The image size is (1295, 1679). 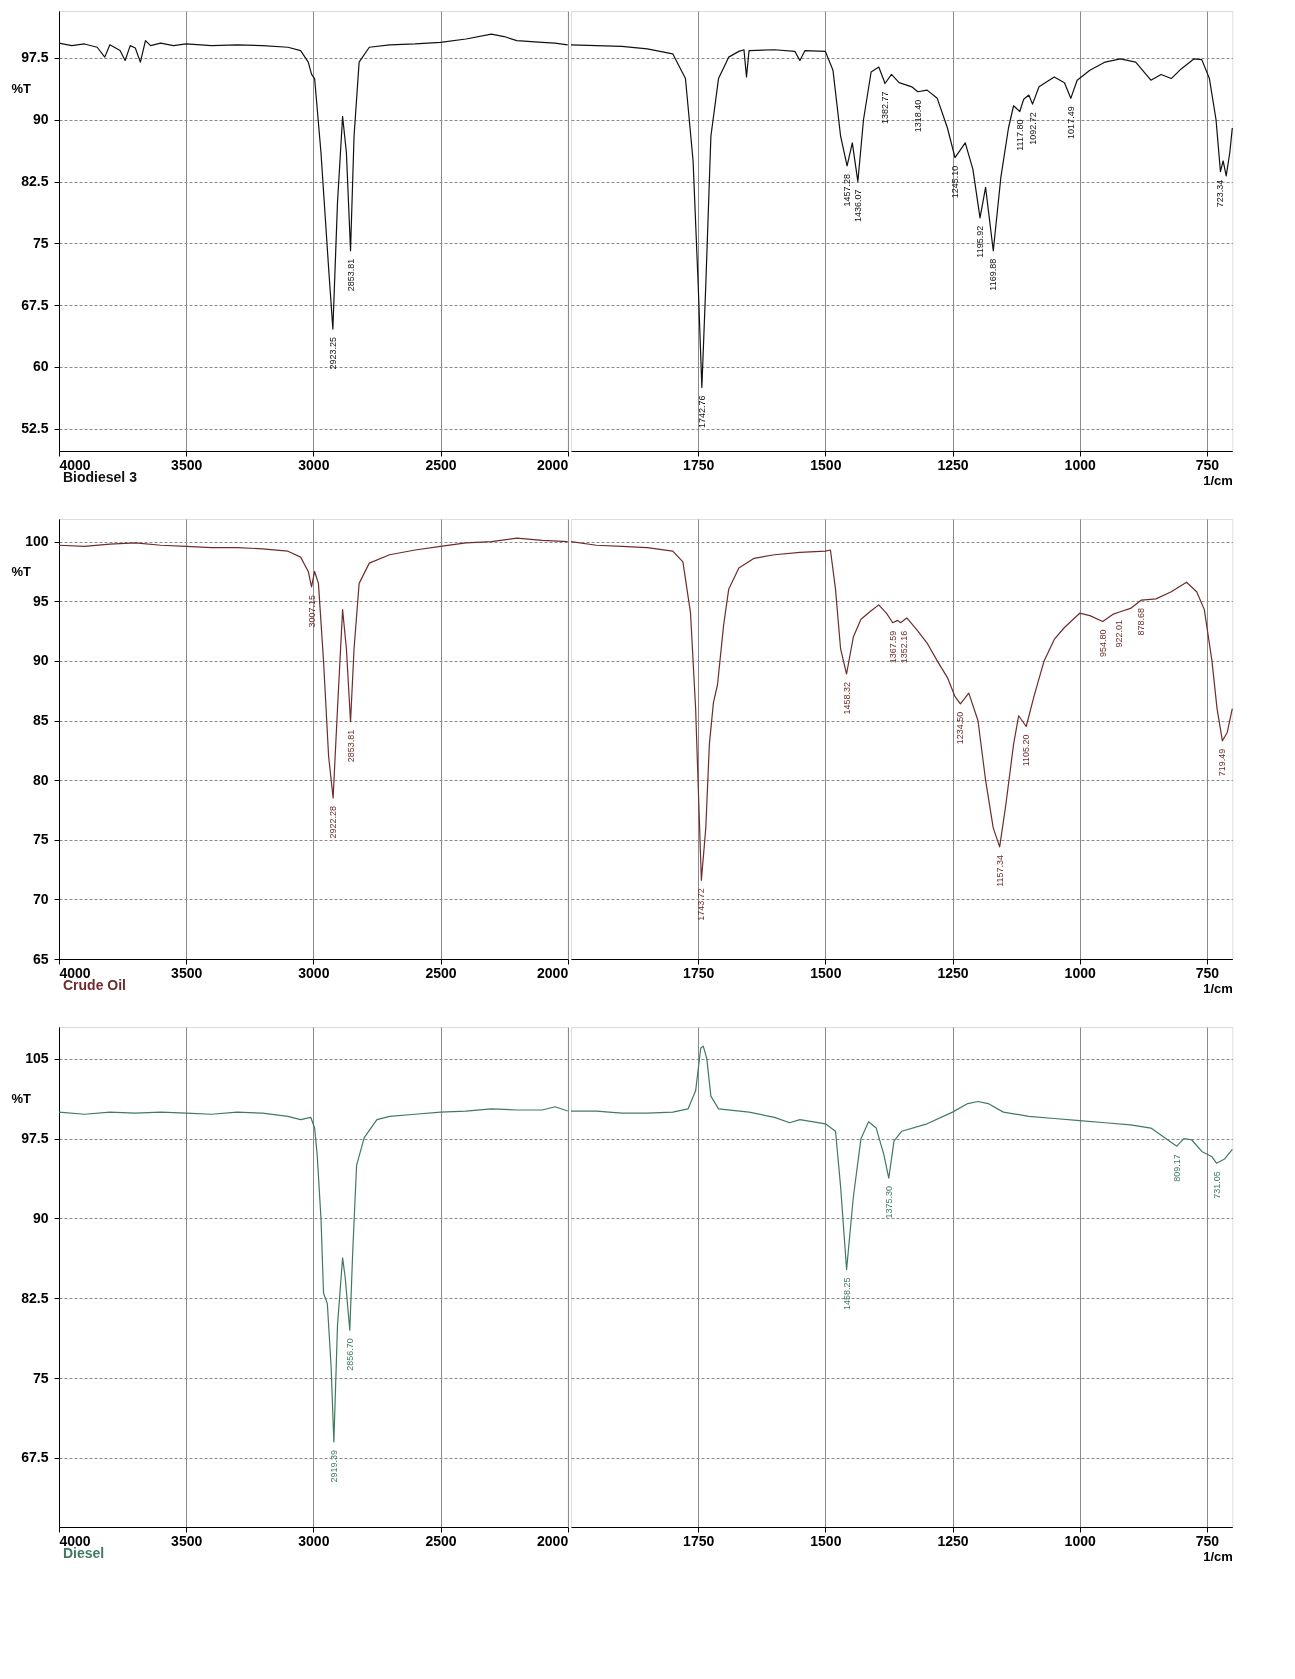 What do you see at coordinates (903, 647) in the screenshot?
I see `annotation: 1352.16` at bounding box center [903, 647].